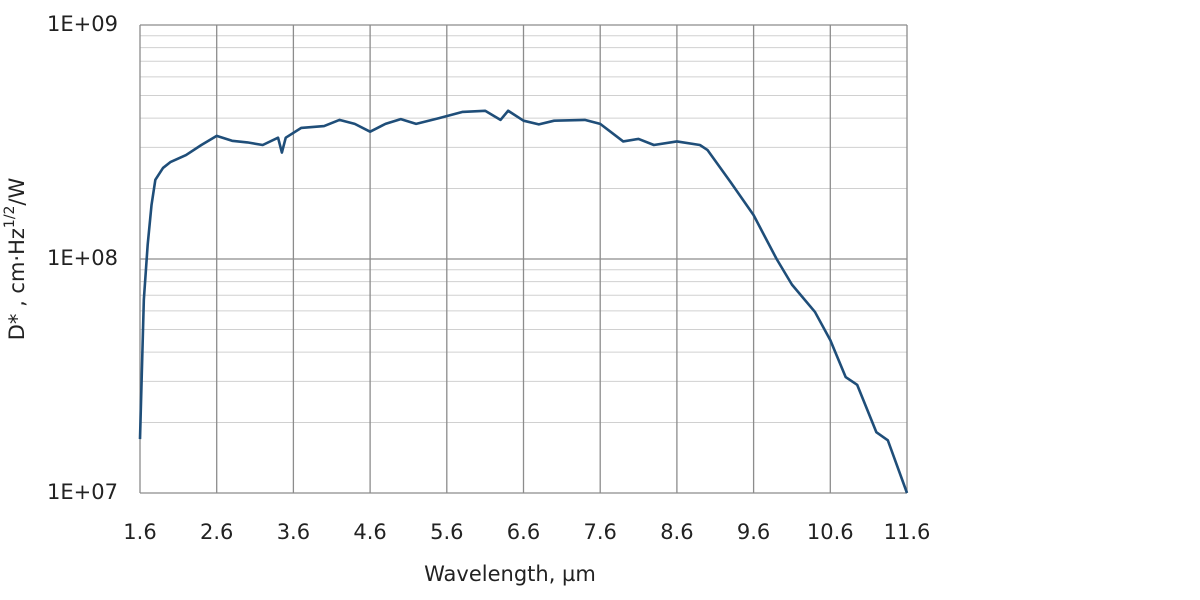  I want to click on x-tick-label: 5.6, so click(446, 532).